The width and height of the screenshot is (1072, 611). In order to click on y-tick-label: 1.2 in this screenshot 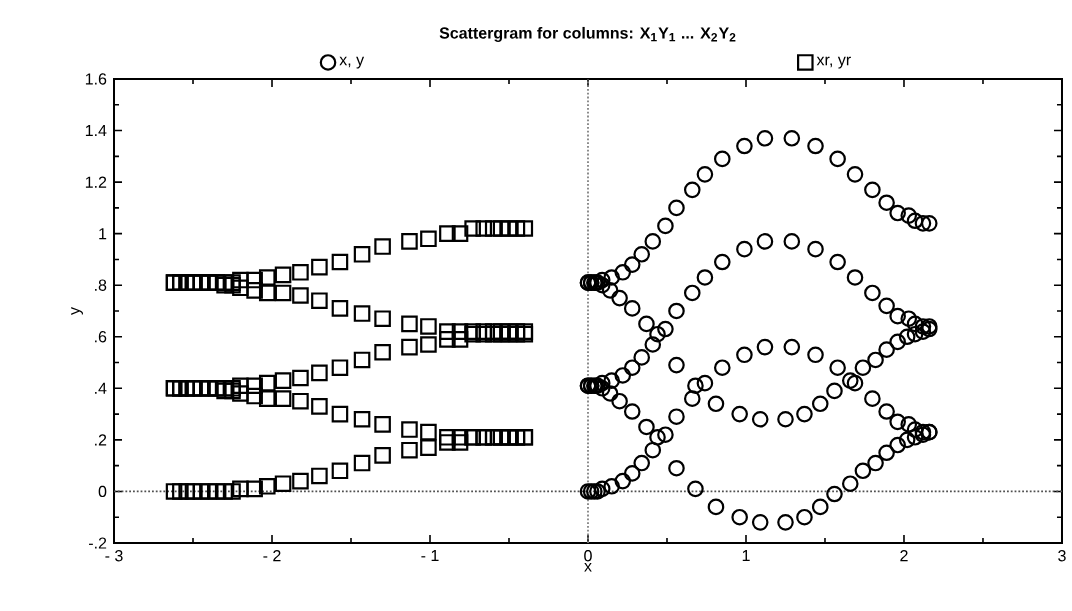, I will do `click(96, 182)`.